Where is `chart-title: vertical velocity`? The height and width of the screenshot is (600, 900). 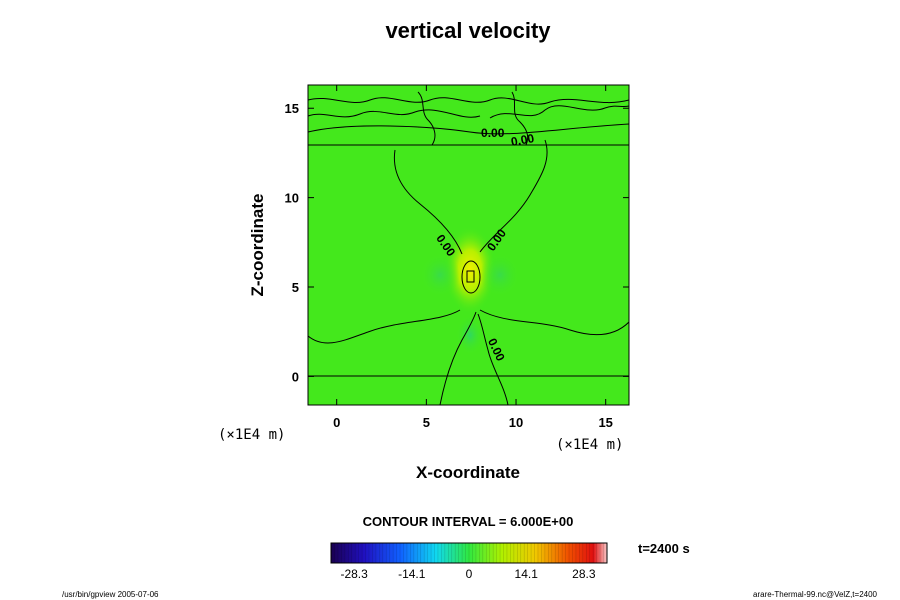 chart-title: vertical velocity is located at coordinates (468, 30).